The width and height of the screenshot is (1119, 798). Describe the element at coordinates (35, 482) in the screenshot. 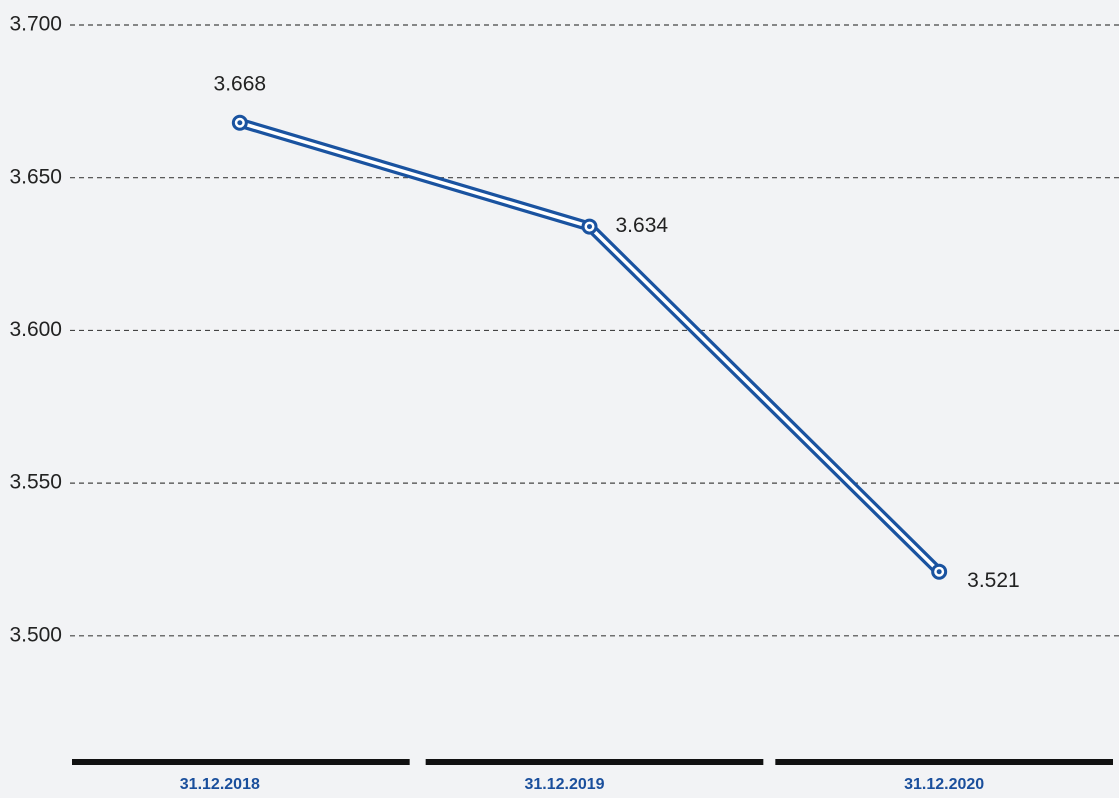

I see `y-tick-label: 3.550` at that location.